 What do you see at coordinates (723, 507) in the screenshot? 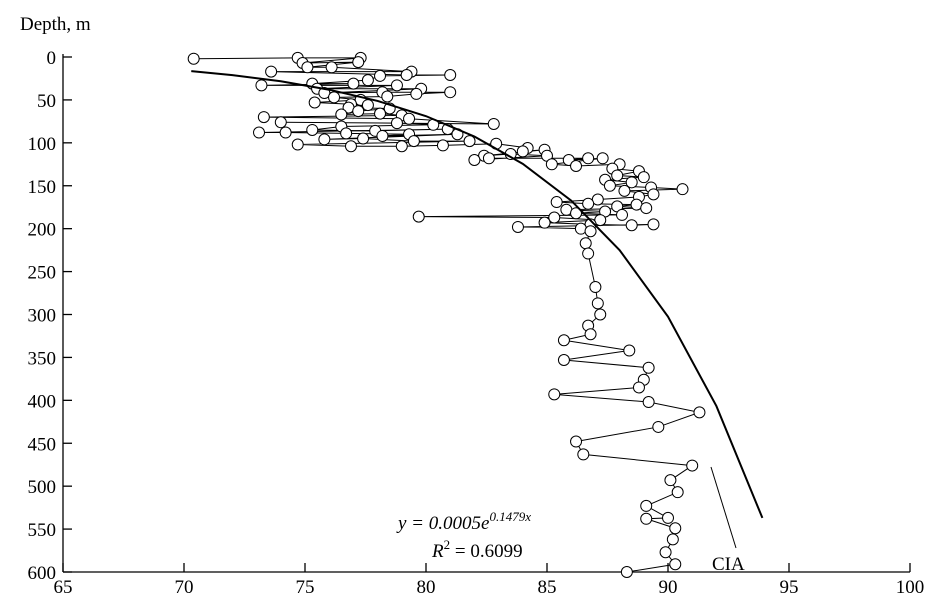
I see `leader-line` at bounding box center [723, 507].